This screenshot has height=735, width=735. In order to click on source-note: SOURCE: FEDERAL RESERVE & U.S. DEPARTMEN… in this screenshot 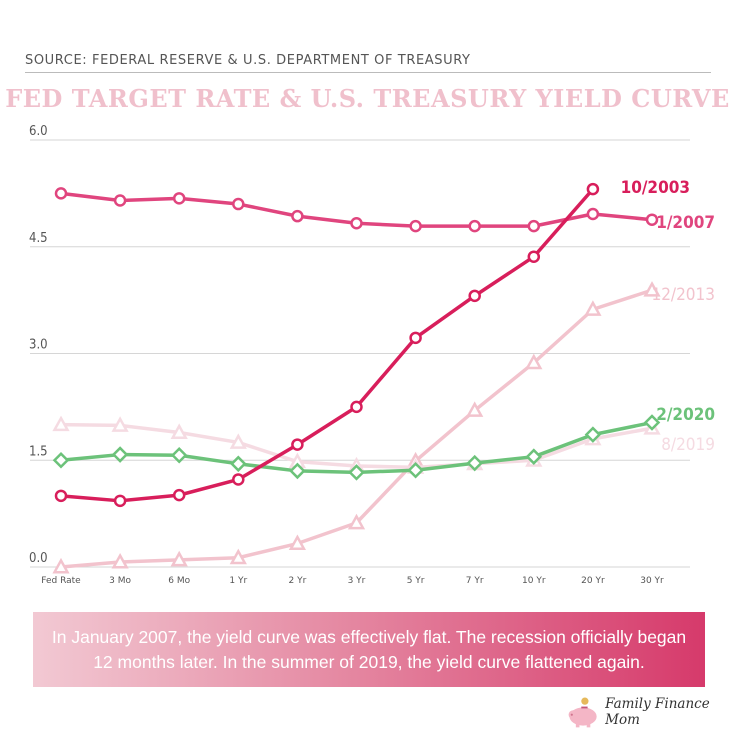, I will do `click(248, 60)`.